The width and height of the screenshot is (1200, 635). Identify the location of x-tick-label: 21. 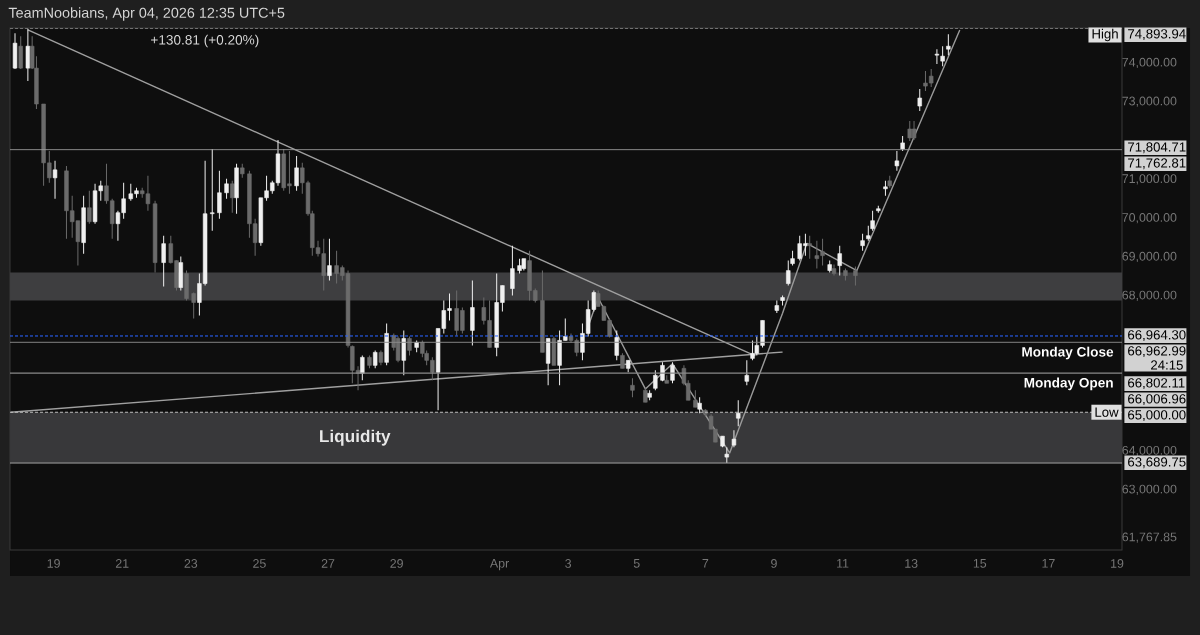
(122, 563).